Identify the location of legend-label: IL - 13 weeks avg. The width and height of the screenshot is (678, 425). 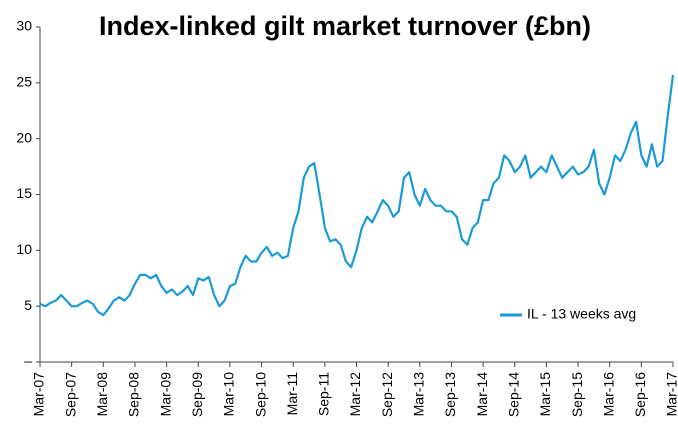
(581, 314).